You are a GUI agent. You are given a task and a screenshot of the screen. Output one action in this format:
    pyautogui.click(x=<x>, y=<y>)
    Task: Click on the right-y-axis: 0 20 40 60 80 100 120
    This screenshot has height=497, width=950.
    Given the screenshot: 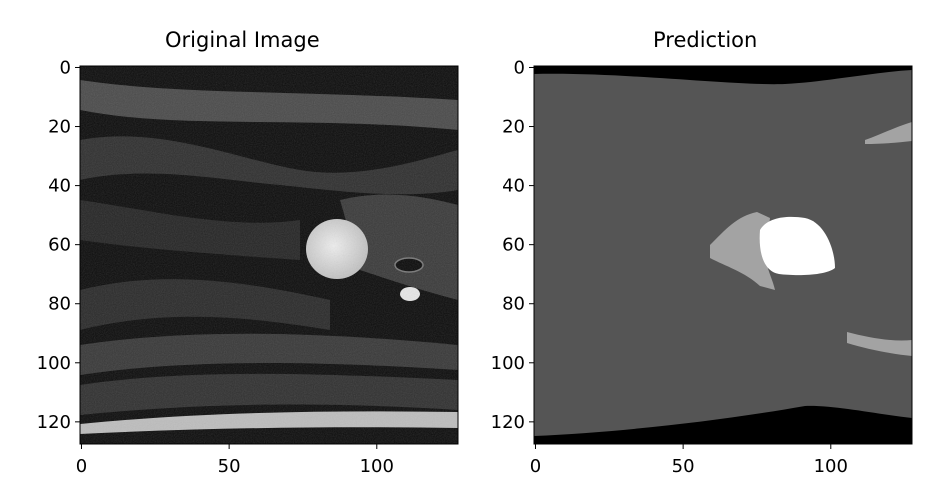 What is the action you would take?
    pyautogui.click(x=512, y=245)
    